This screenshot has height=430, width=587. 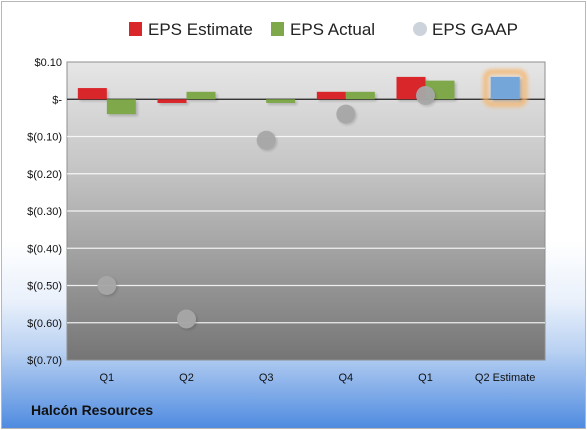 What do you see at coordinates (186, 378) in the screenshot?
I see `x-tick-label: Q2` at bounding box center [186, 378].